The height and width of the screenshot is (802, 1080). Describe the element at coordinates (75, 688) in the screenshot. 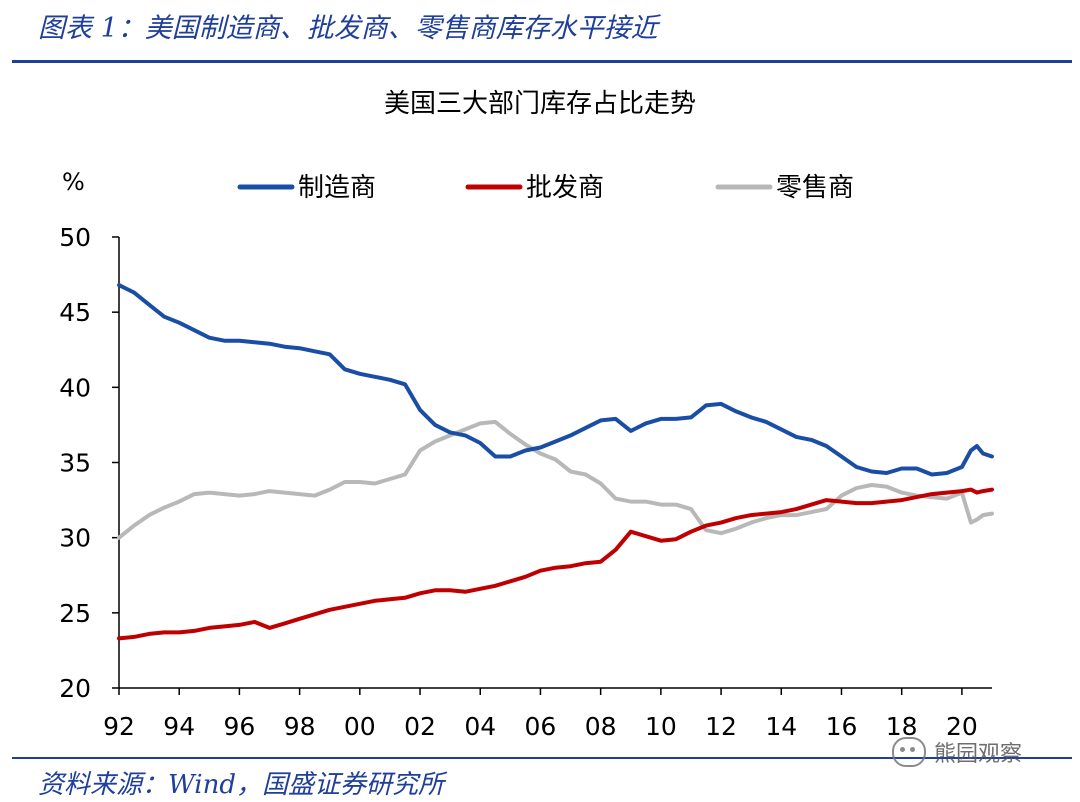

I see `y-tick-label: 20` at that location.